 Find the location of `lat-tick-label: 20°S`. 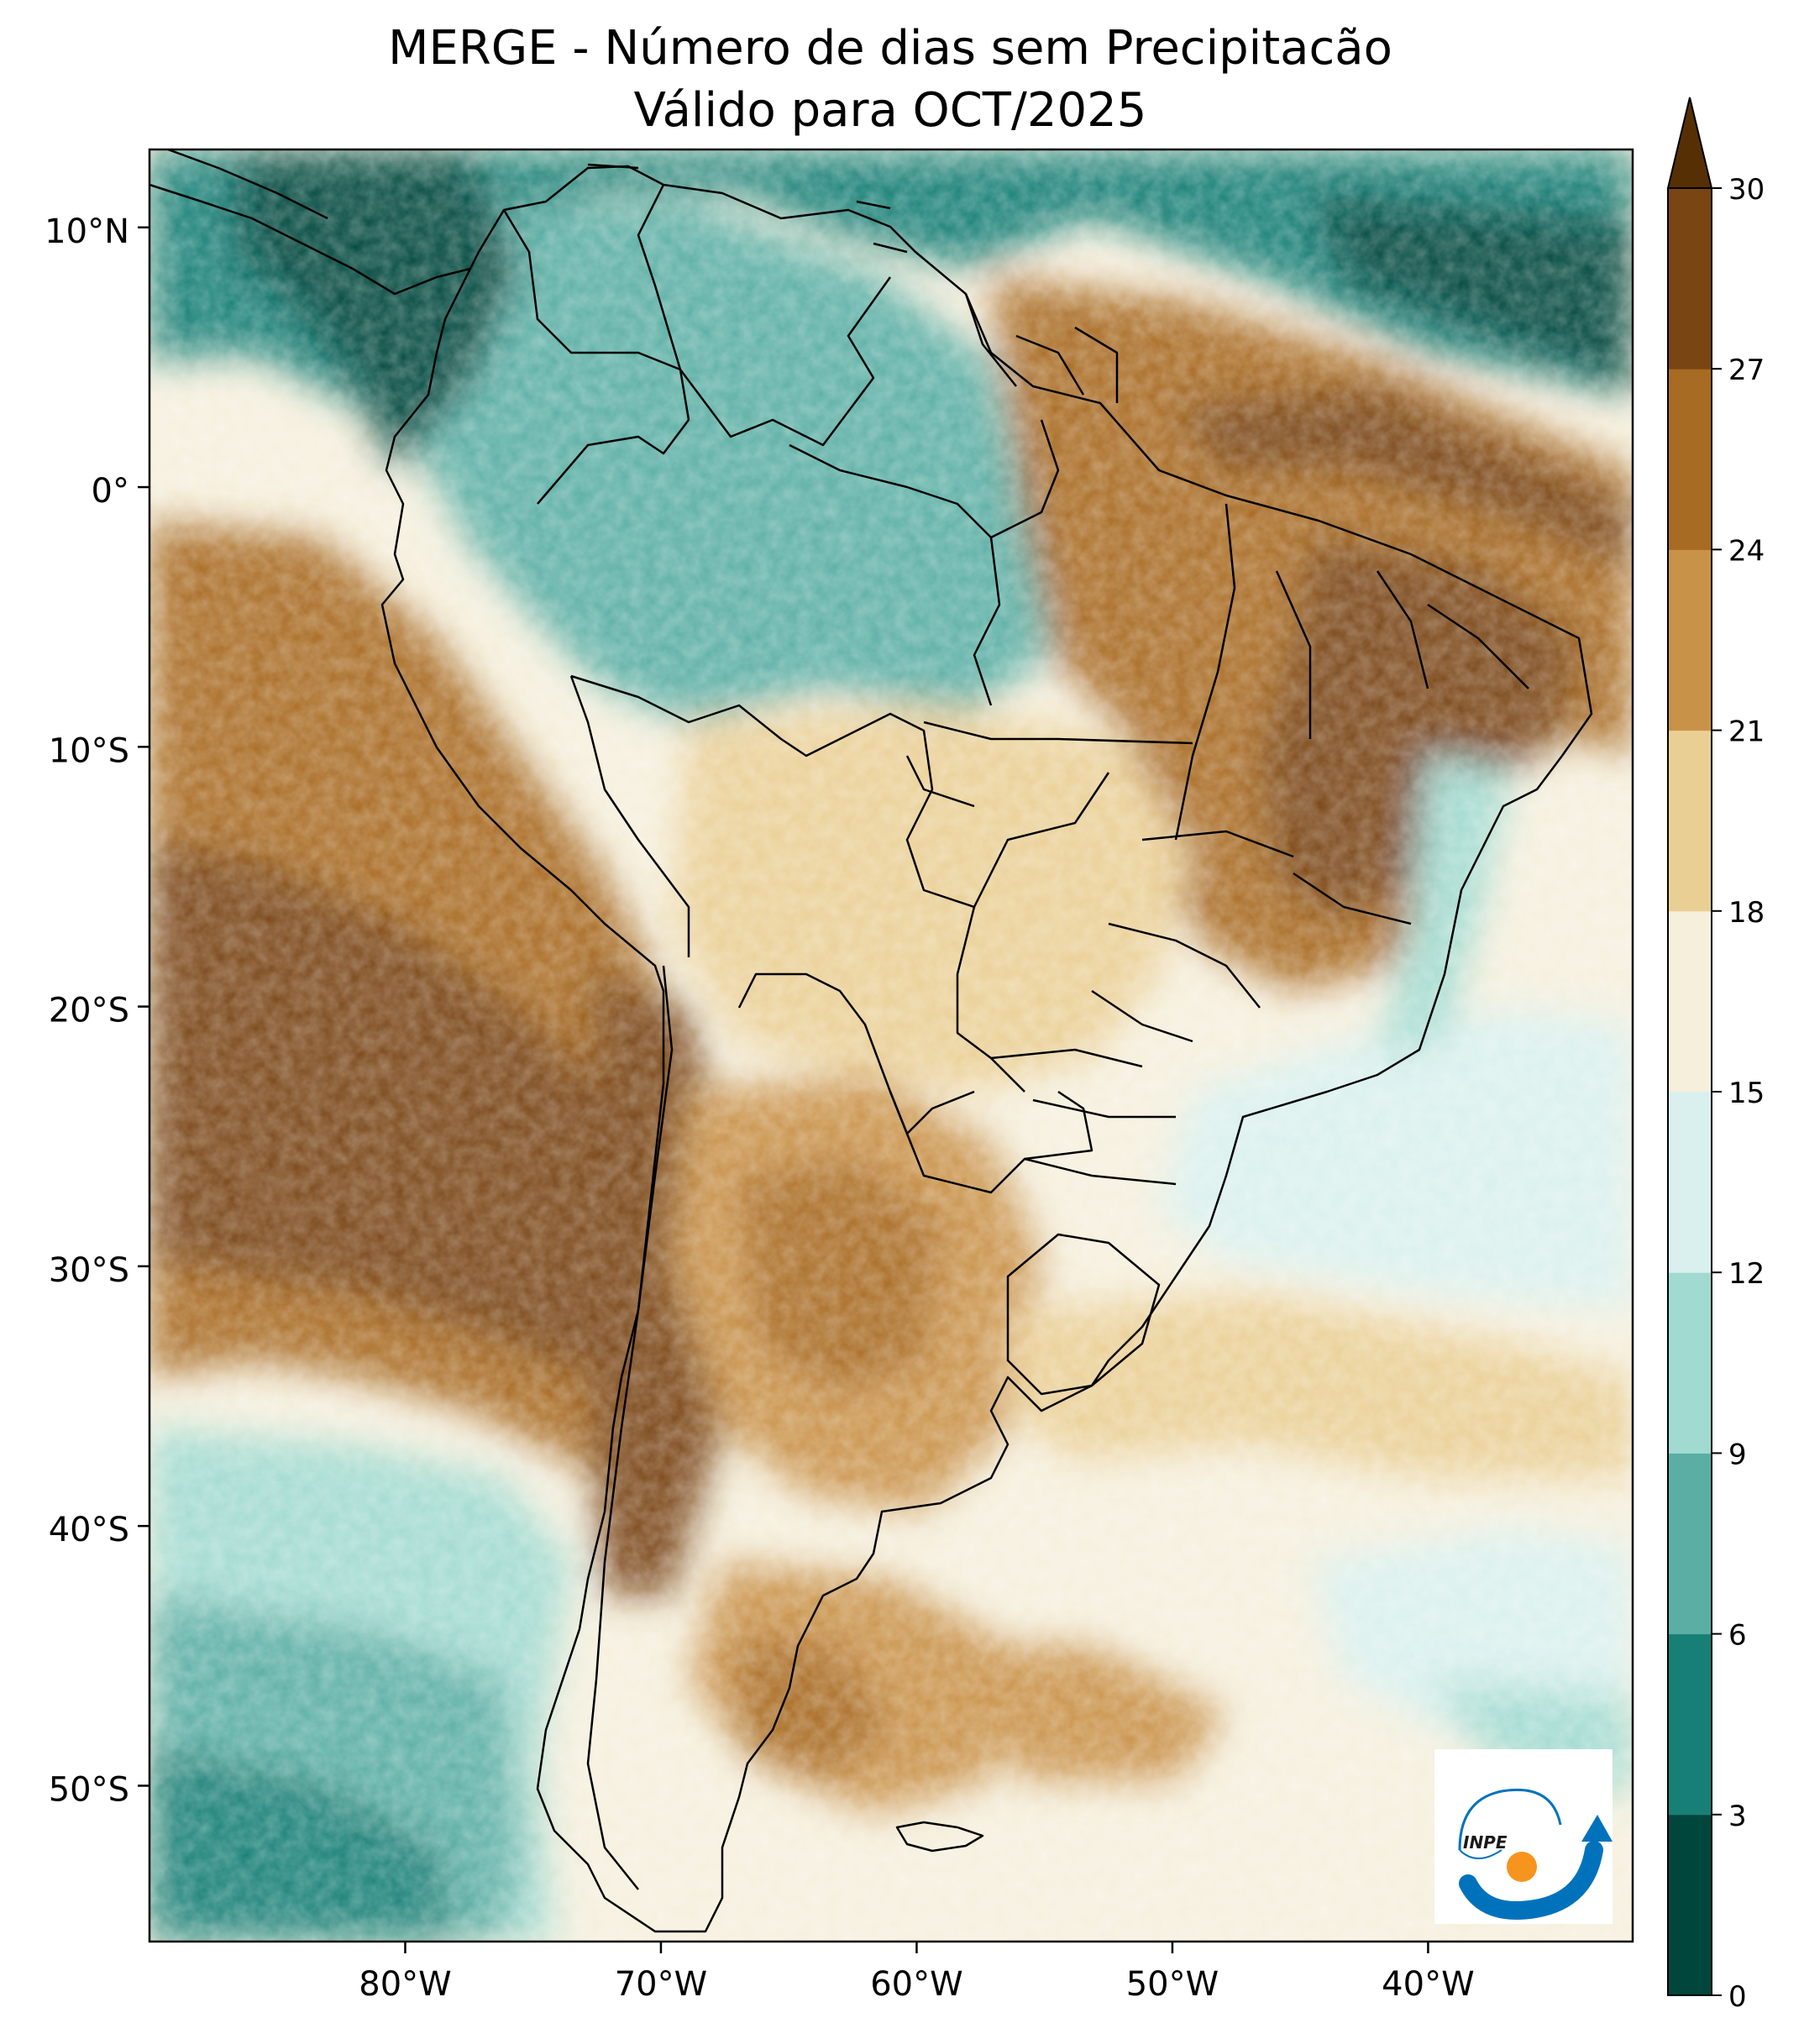

lat-tick-label: 20°S is located at coordinates (89, 1011).